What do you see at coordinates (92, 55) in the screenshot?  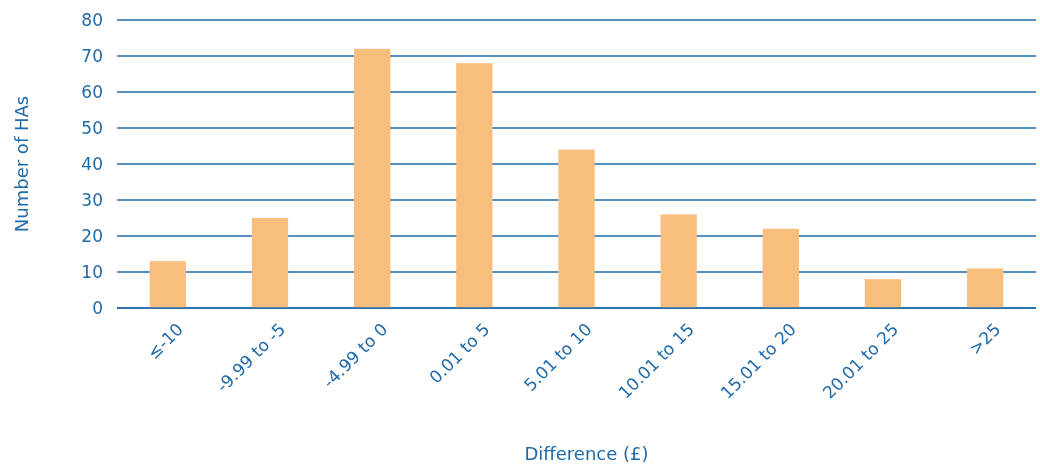 I see `y-tick-label: 70` at bounding box center [92, 55].